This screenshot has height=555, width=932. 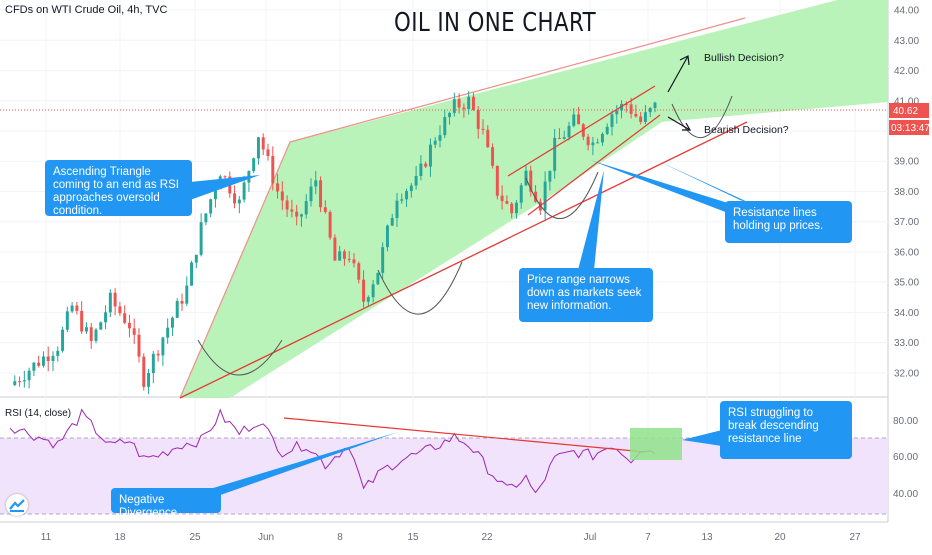 What do you see at coordinates (906, 41) in the screenshot?
I see `price-tick-label: 43.00` at bounding box center [906, 41].